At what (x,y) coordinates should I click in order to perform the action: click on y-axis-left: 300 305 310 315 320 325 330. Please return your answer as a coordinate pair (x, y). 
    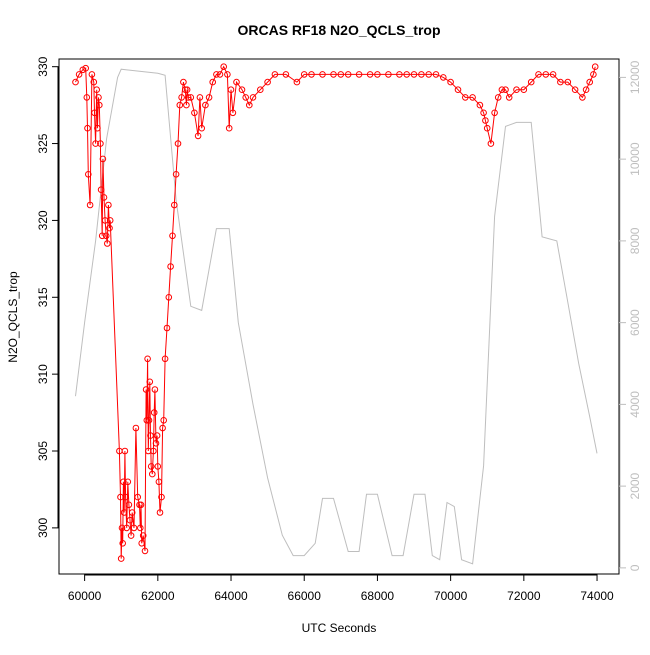
    Looking at the image, I should click on (47, 297).